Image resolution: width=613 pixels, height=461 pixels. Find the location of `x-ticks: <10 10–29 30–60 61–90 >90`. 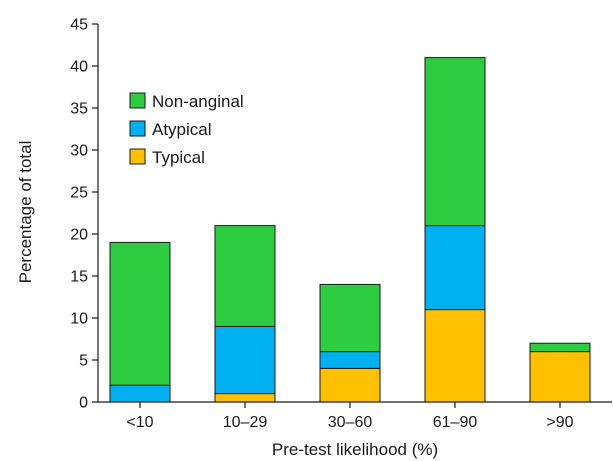

x-ticks: <10 10–29 30–60 61–90 >90 is located at coordinates (350, 416).